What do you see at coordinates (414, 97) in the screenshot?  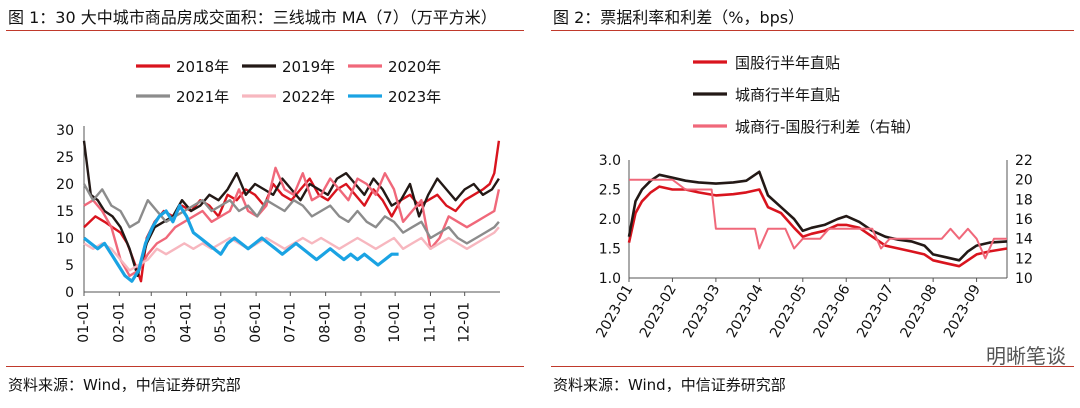 I see `legend-label-2023年: 2023年` at bounding box center [414, 97].